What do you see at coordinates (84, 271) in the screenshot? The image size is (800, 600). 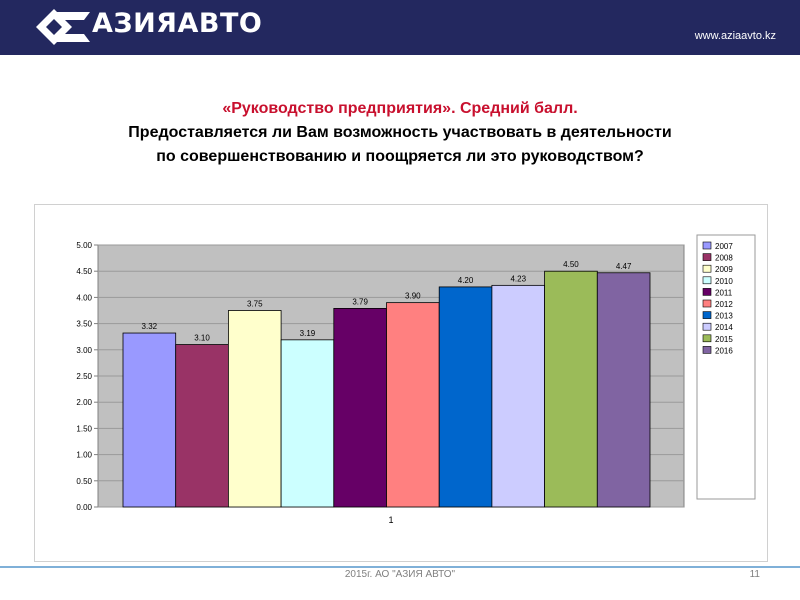 I see `y-tick-label: 4.50` at bounding box center [84, 271].